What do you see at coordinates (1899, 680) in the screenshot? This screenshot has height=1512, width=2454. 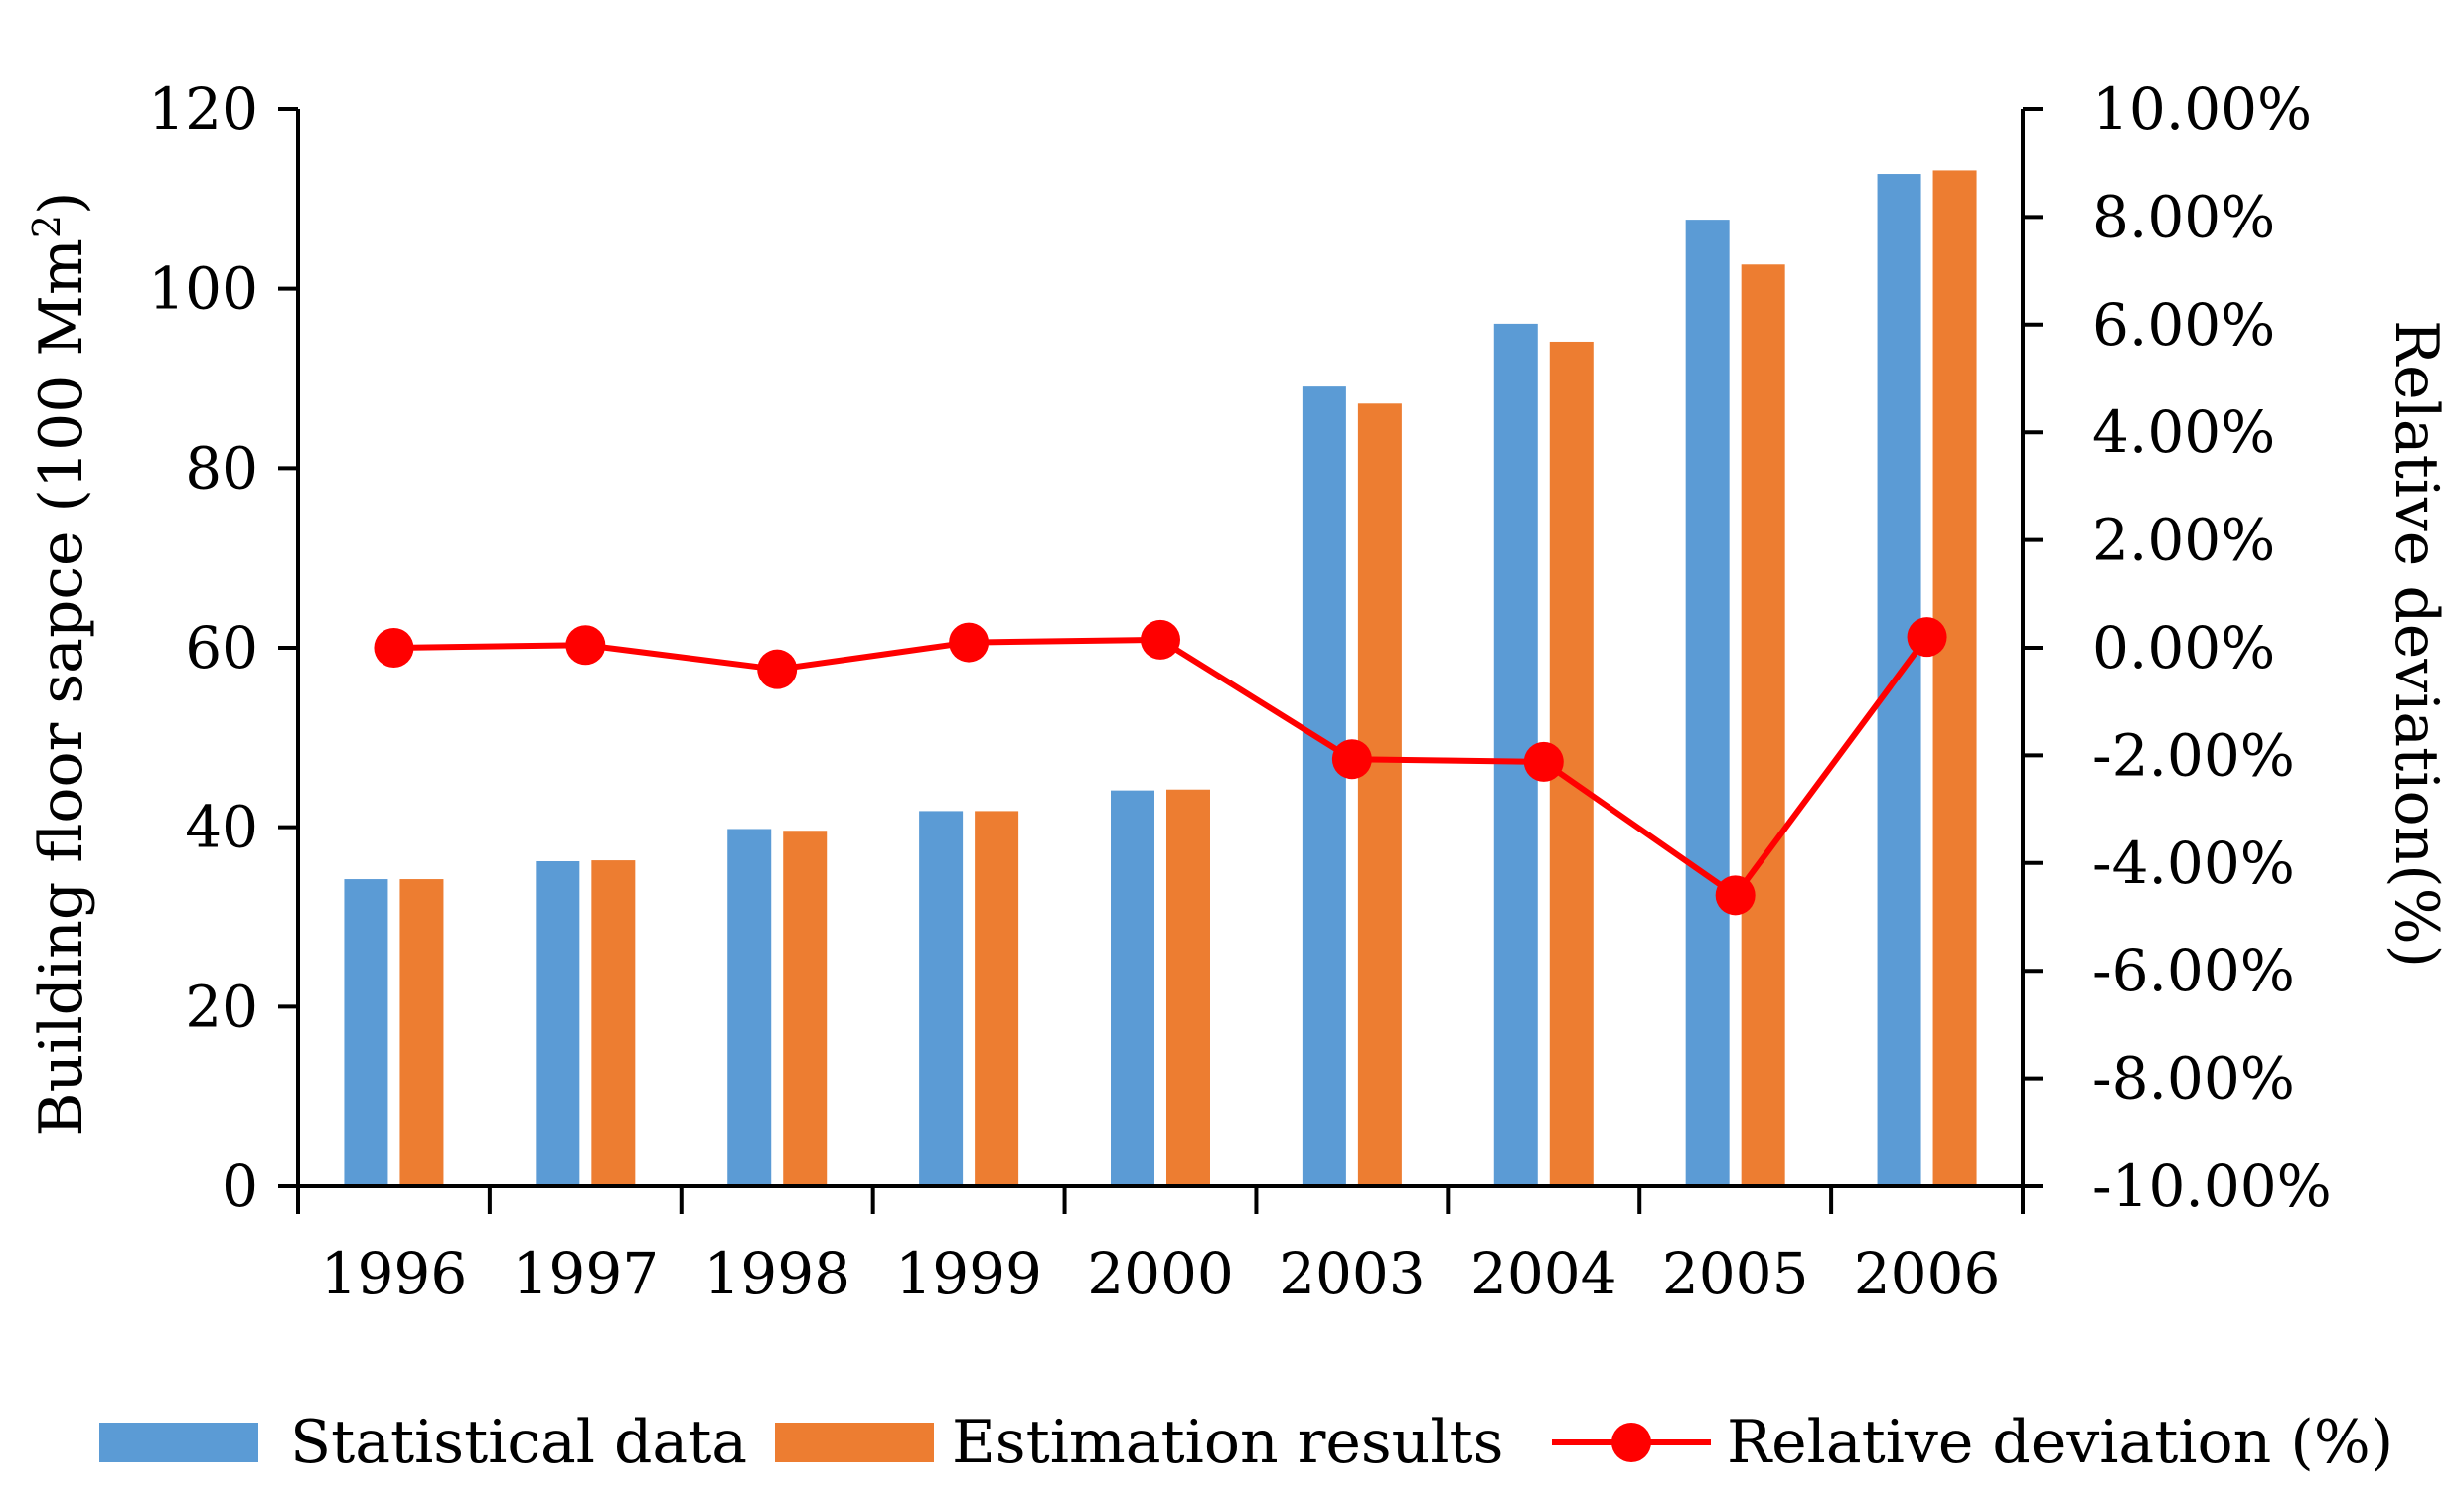 I see `bar-statistical-data-2006` at bounding box center [1899, 680].